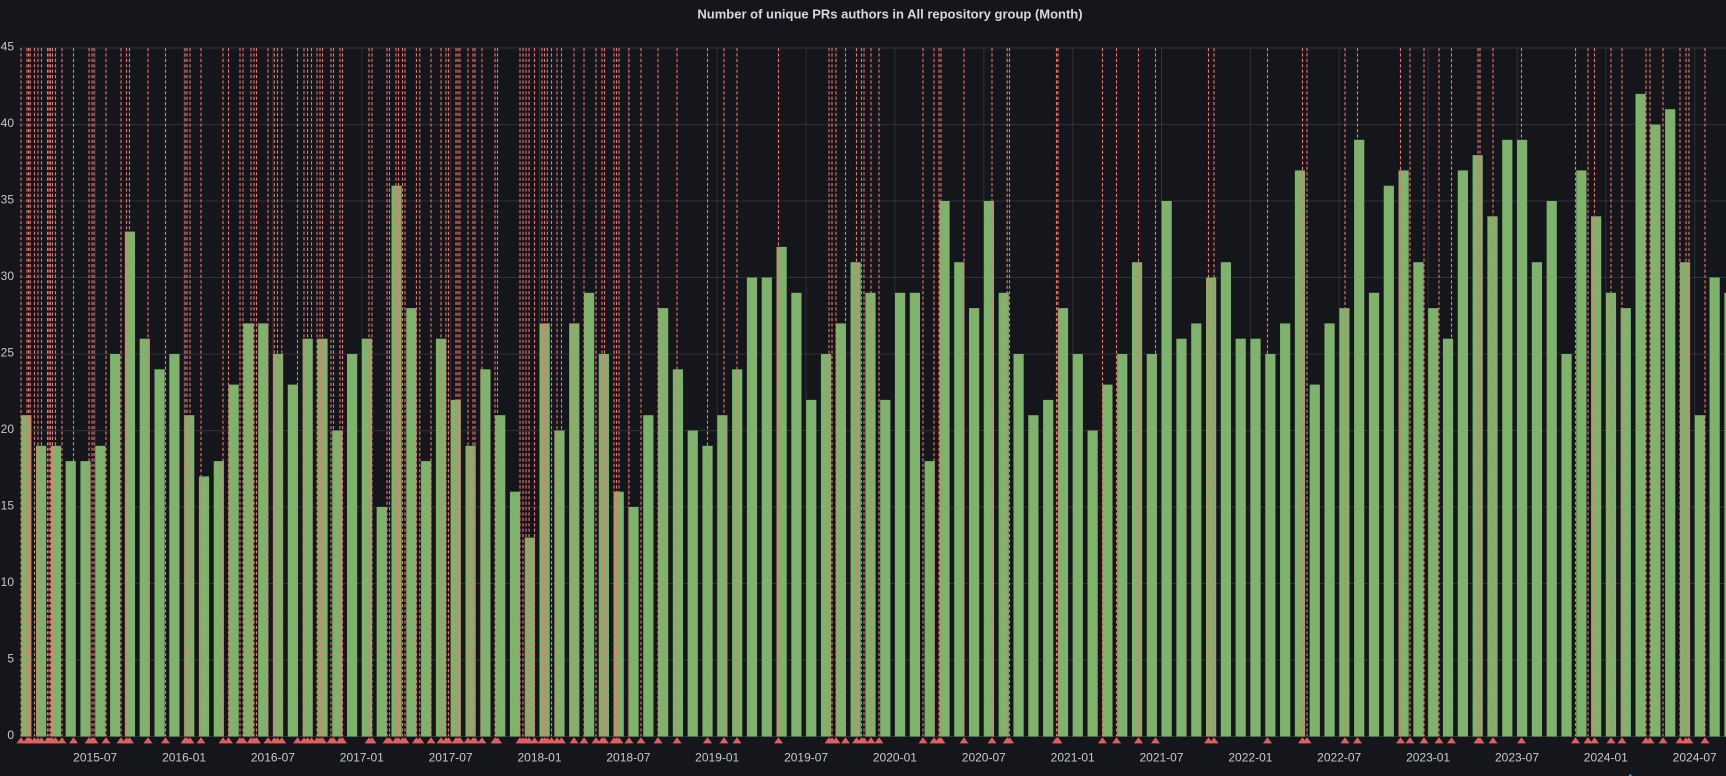 The width and height of the screenshot is (1726, 776). What do you see at coordinates (539, 758) in the screenshot?
I see `svg-text: 2018-01` at bounding box center [539, 758].